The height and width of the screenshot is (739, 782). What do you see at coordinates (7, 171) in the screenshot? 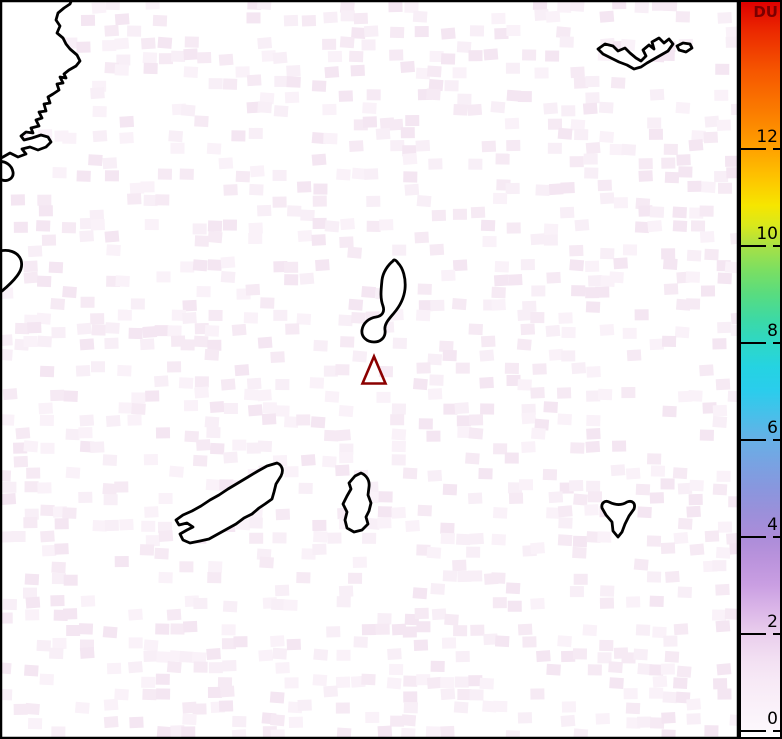
I see `coastline-islet-west-edge-lower` at bounding box center [7, 171].